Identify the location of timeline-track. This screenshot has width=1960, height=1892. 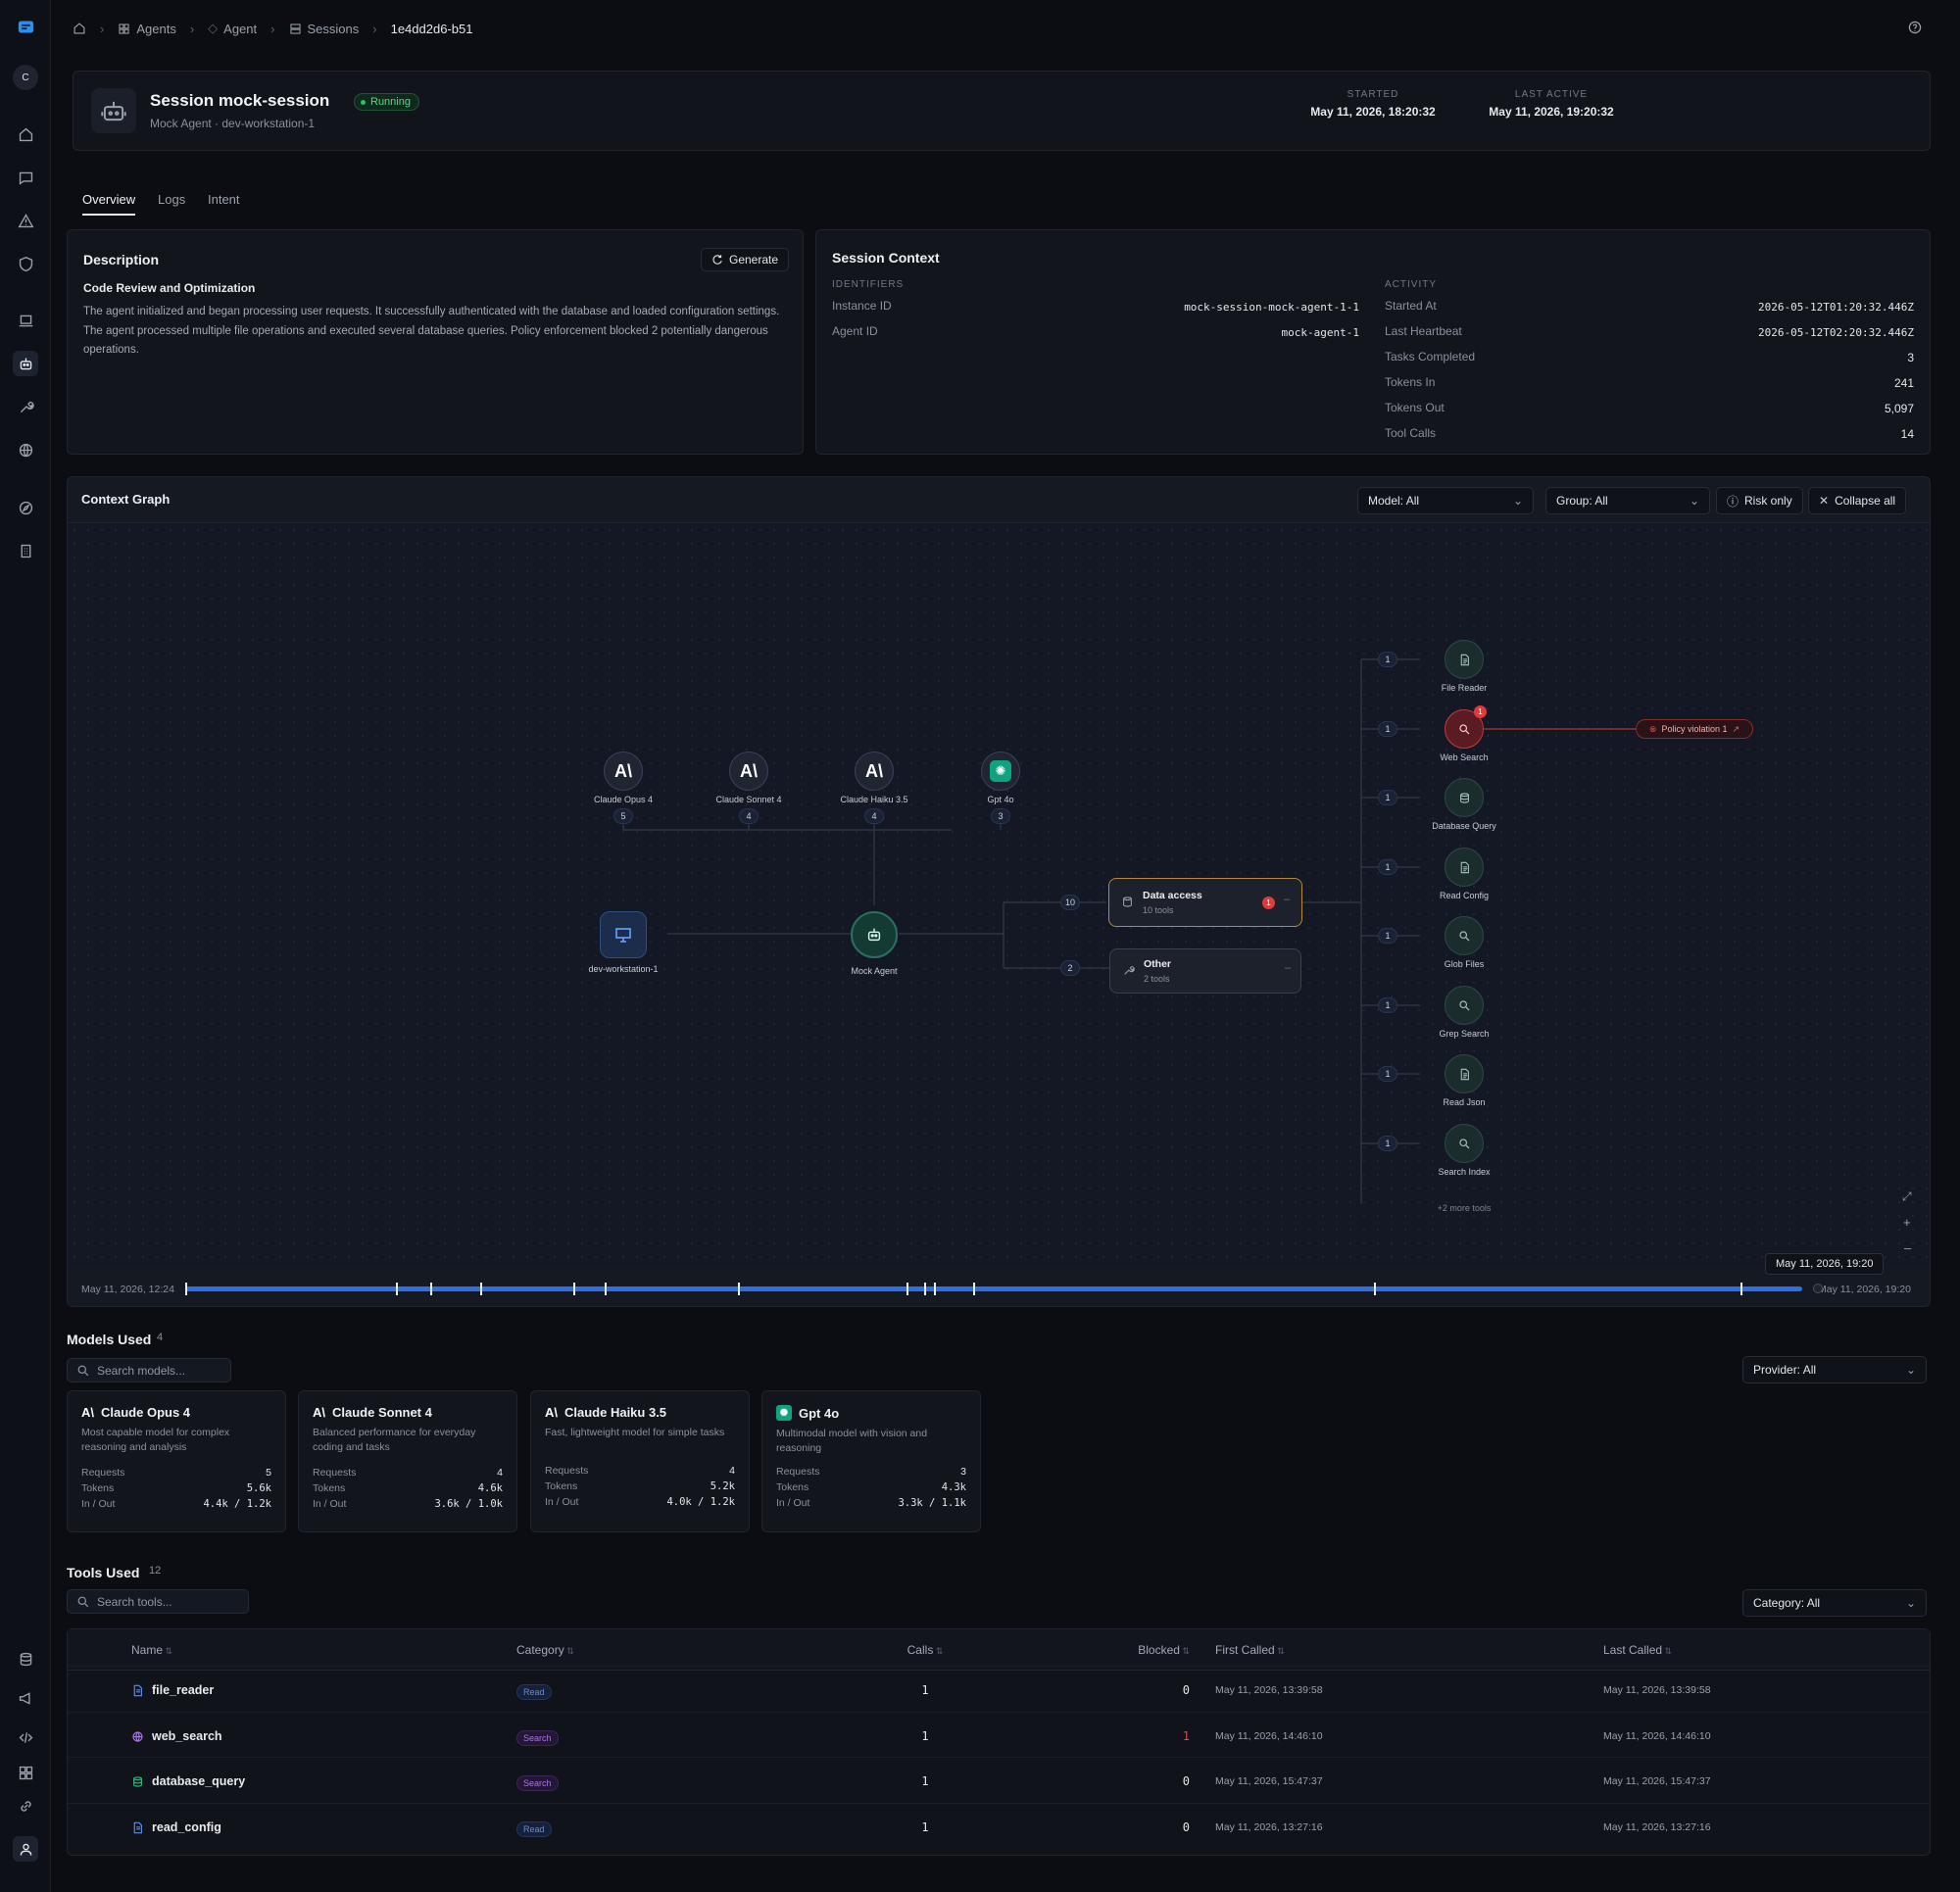
(993, 1289).